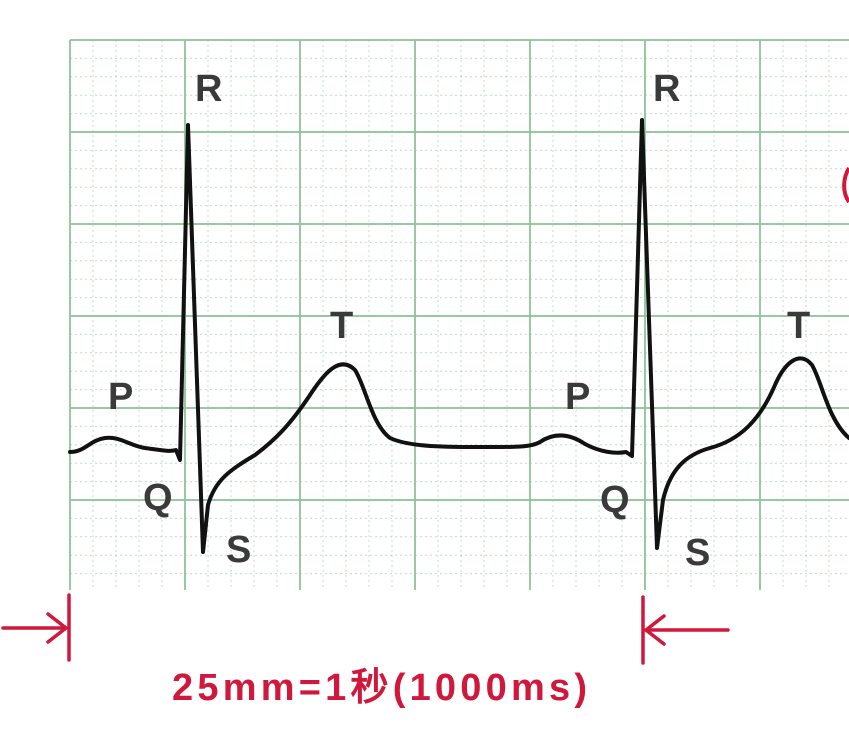 Image resolution: width=849 pixels, height=753 pixels. What do you see at coordinates (341, 326) in the screenshot?
I see `label-t-1: T` at bounding box center [341, 326].